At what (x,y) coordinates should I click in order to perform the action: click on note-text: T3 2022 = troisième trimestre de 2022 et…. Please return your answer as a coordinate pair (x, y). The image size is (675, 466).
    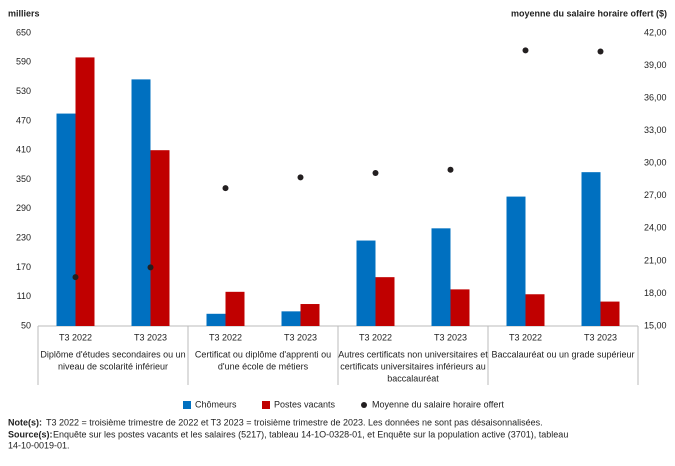
    Looking at the image, I should click on (294, 422).